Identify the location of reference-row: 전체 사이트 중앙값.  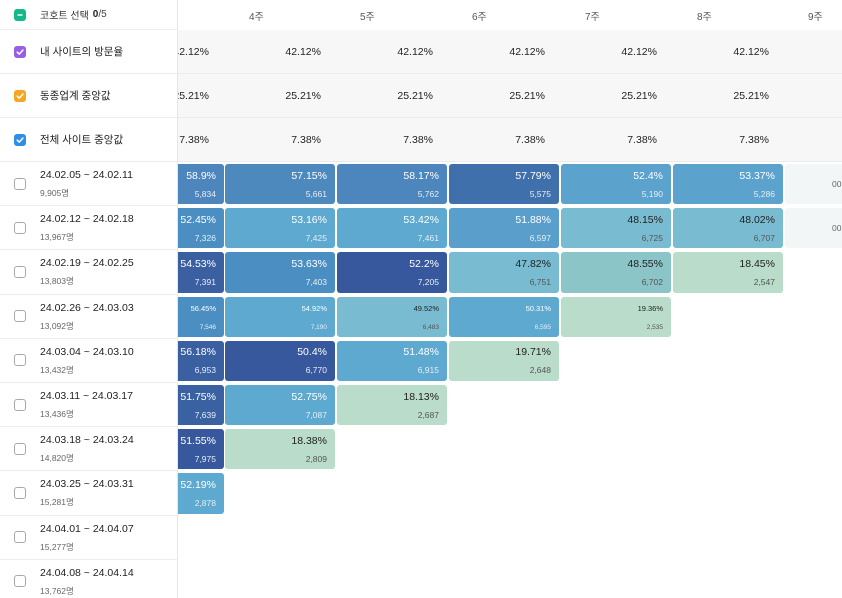
(89, 140).